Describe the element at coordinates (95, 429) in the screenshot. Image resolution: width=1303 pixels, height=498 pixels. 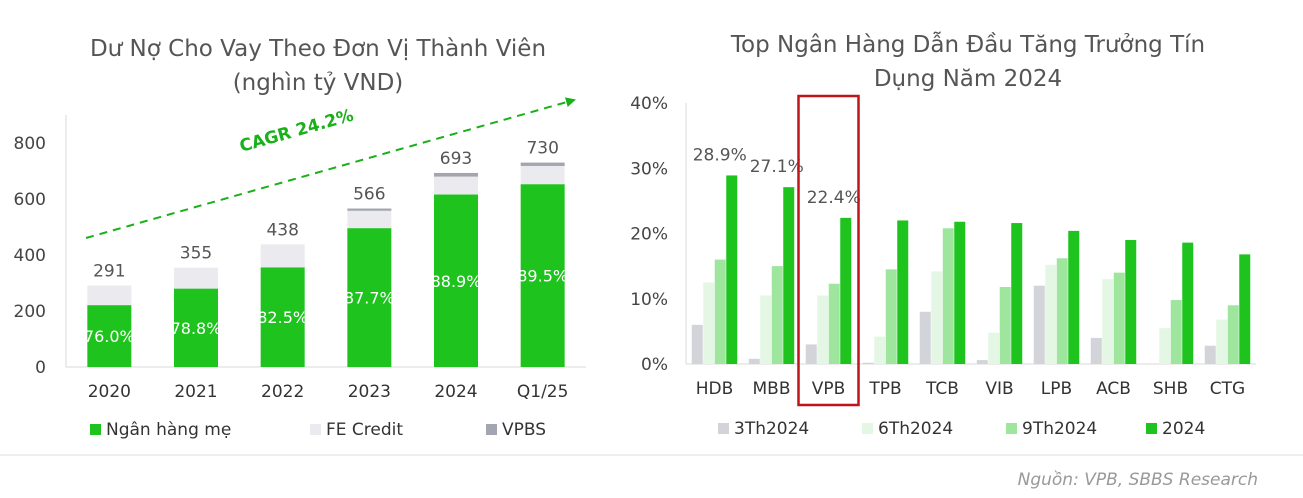
I see `left-legend-swatch-ng-n-h-ng-m` at that location.